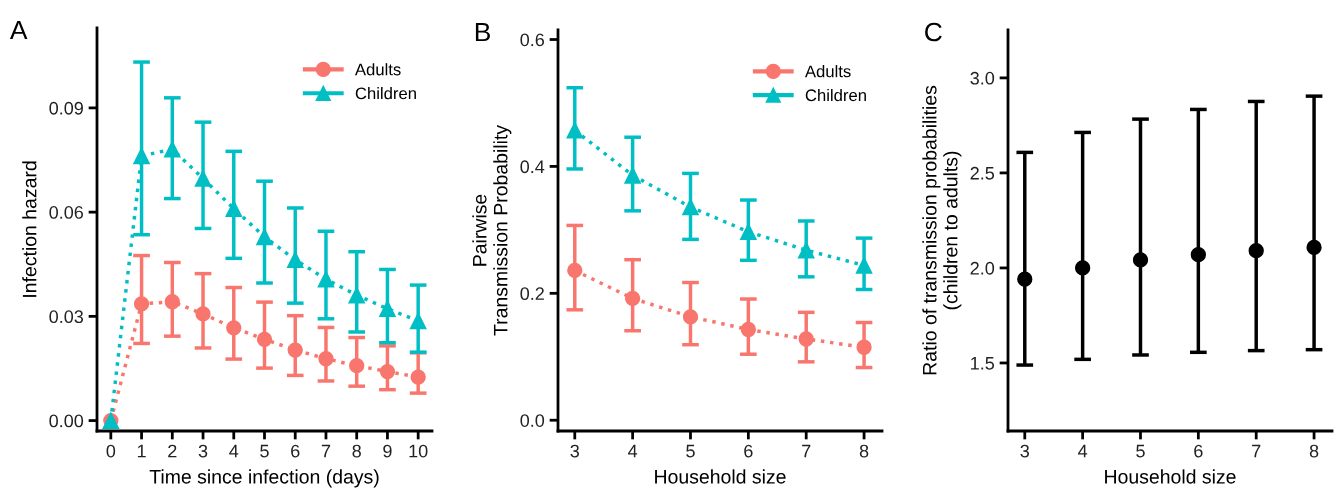 The image size is (1338, 504). Describe the element at coordinates (532, 294) in the screenshot. I see `y-tick-label: 0.2` at that location.